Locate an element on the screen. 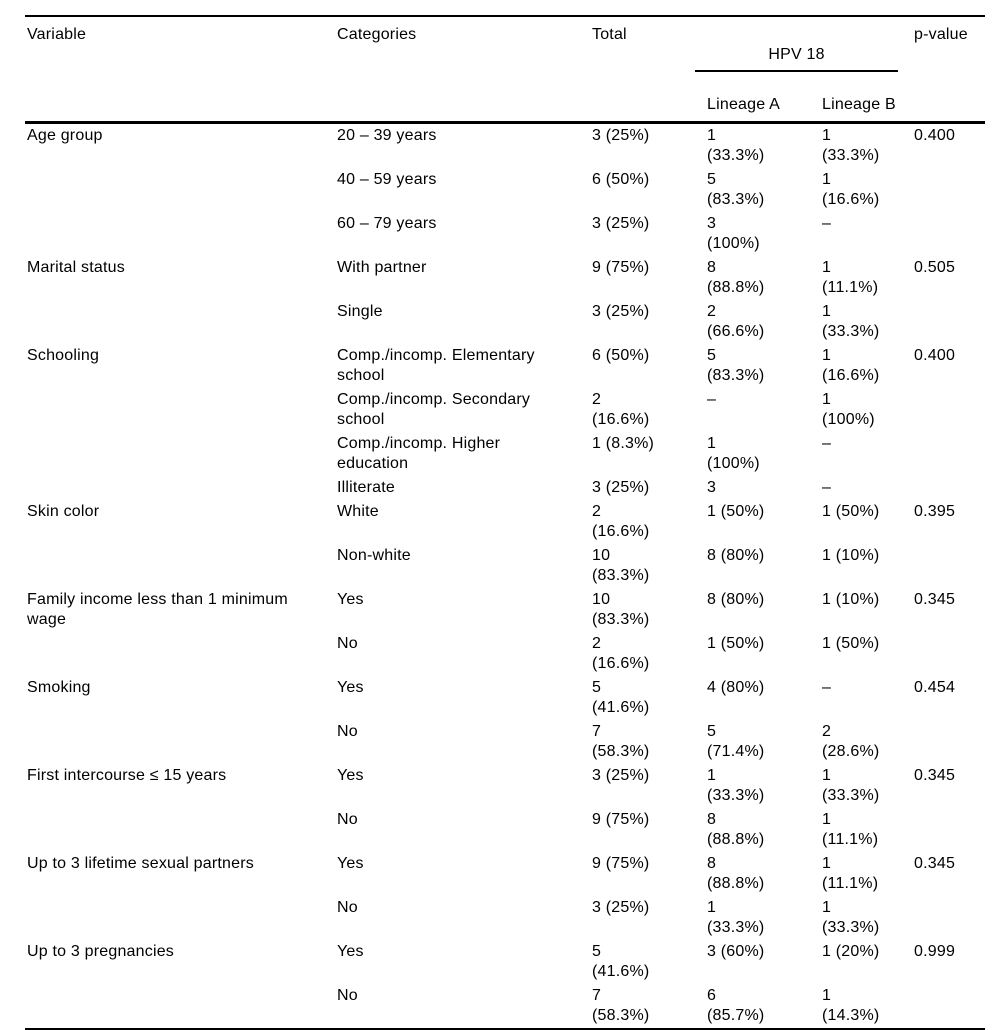 The width and height of the screenshot is (1000, 1030). p-value-cell: 0.999 is located at coordinates (935, 951).